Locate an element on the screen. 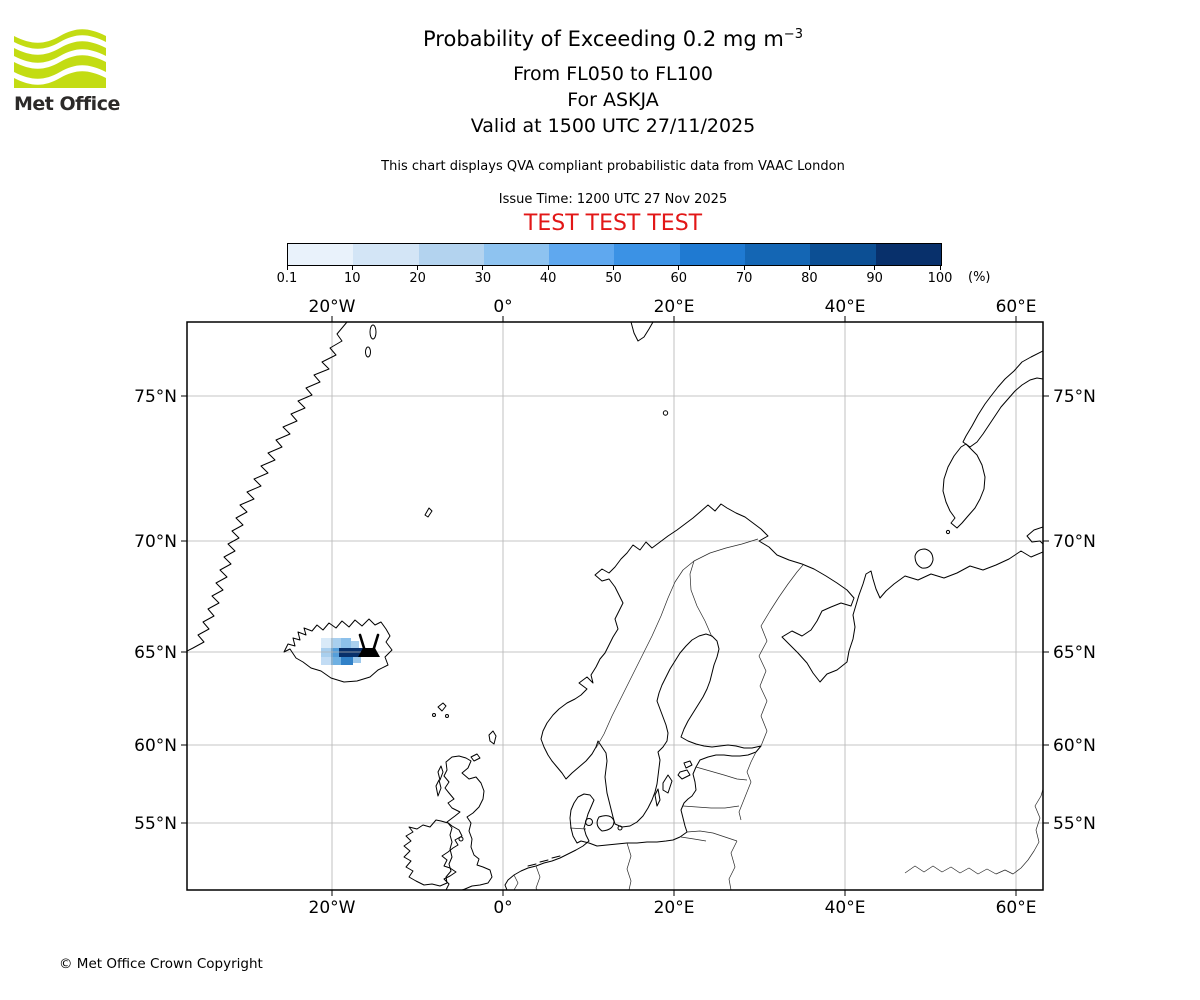  lon-label-top: 20°W is located at coordinates (332, 307).